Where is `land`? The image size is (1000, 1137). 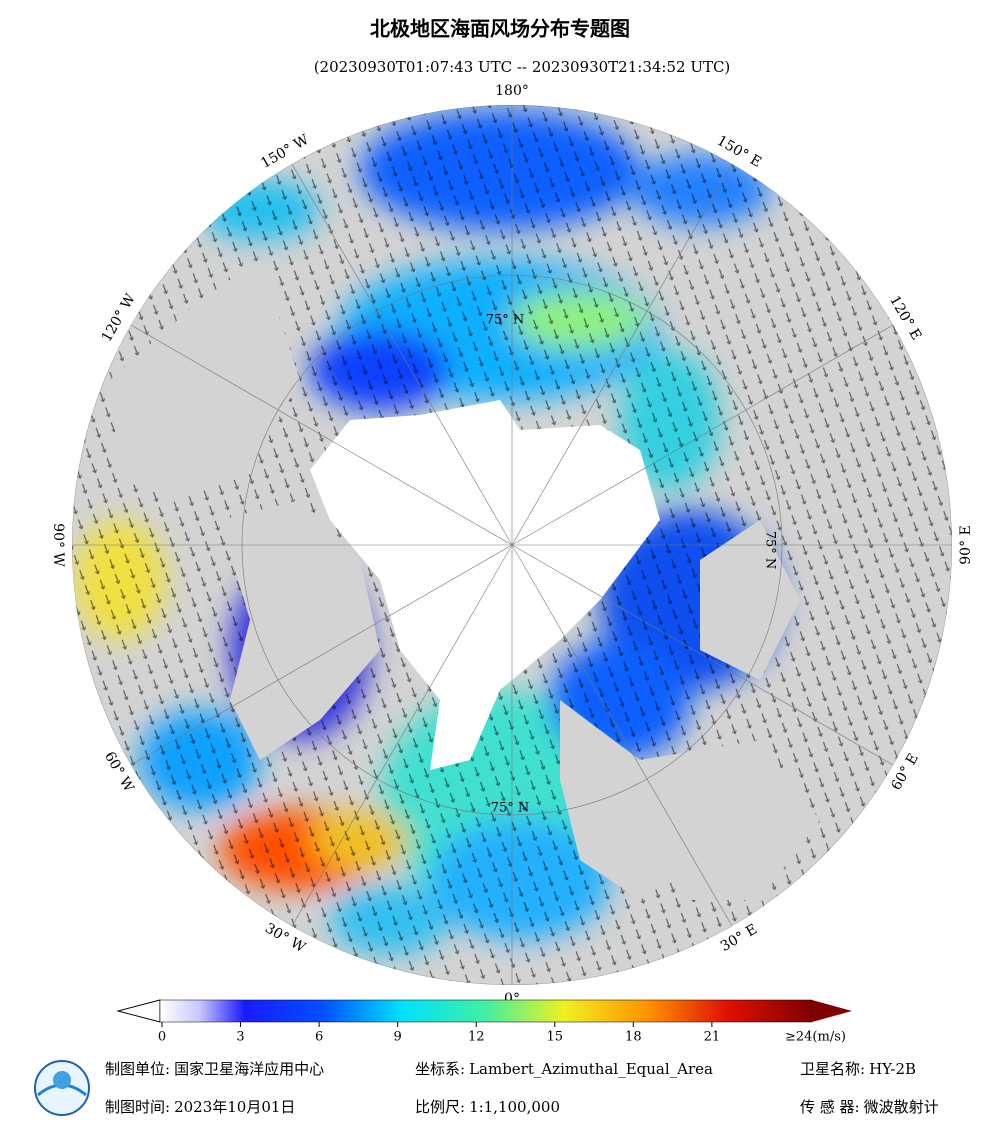 land is located at coordinates (690, 710).